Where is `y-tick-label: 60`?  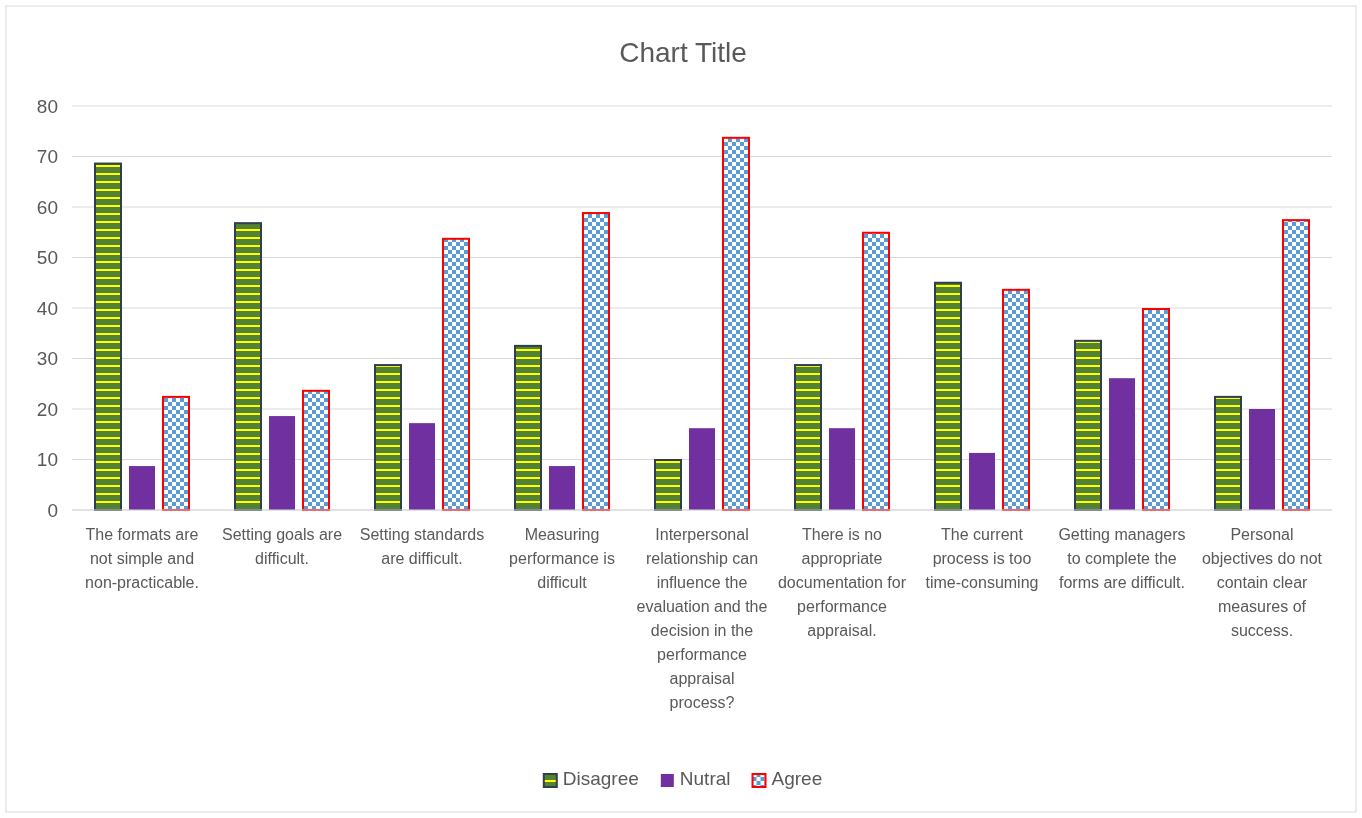
y-tick-label: 60 is located at coordinates (47, 207).